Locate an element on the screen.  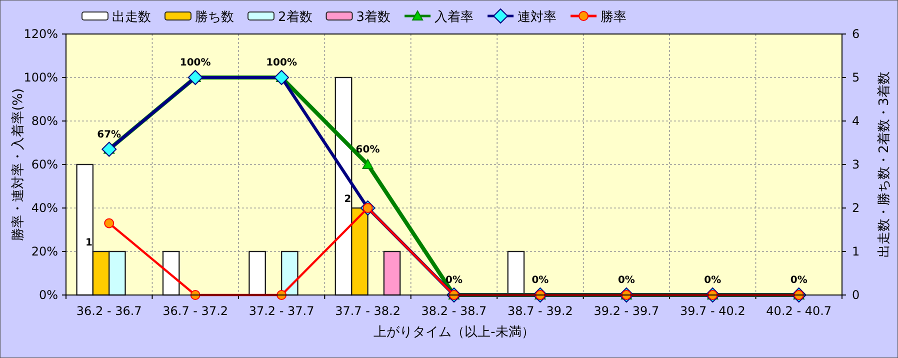
data-label: 2 is located at coordinates (348, 199).